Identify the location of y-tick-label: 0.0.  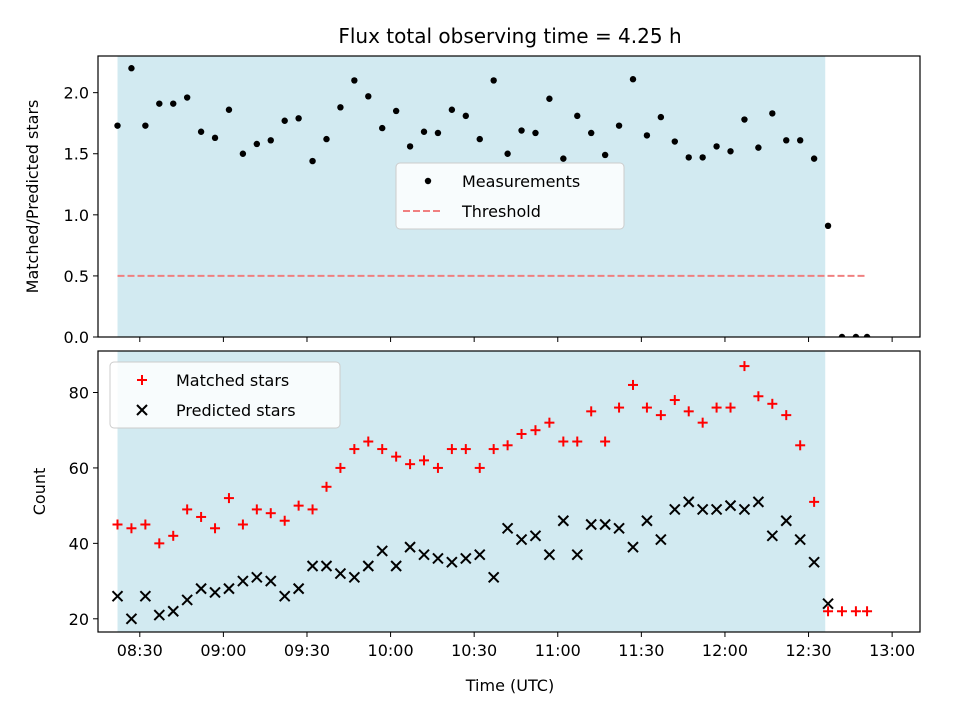
(76, 337).